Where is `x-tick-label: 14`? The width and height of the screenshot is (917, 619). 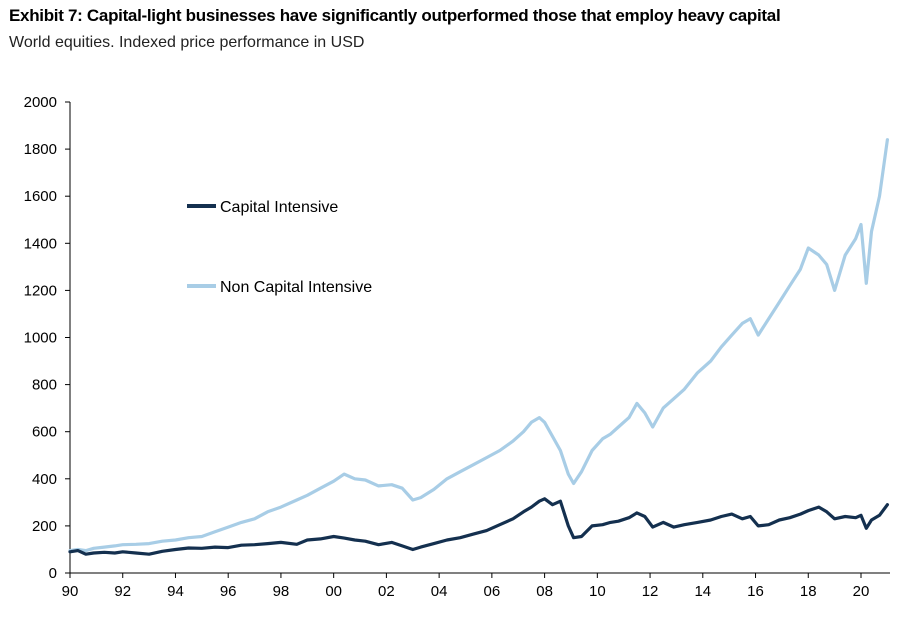 x-tick-label: 14 is located at coordinates (702, 591).